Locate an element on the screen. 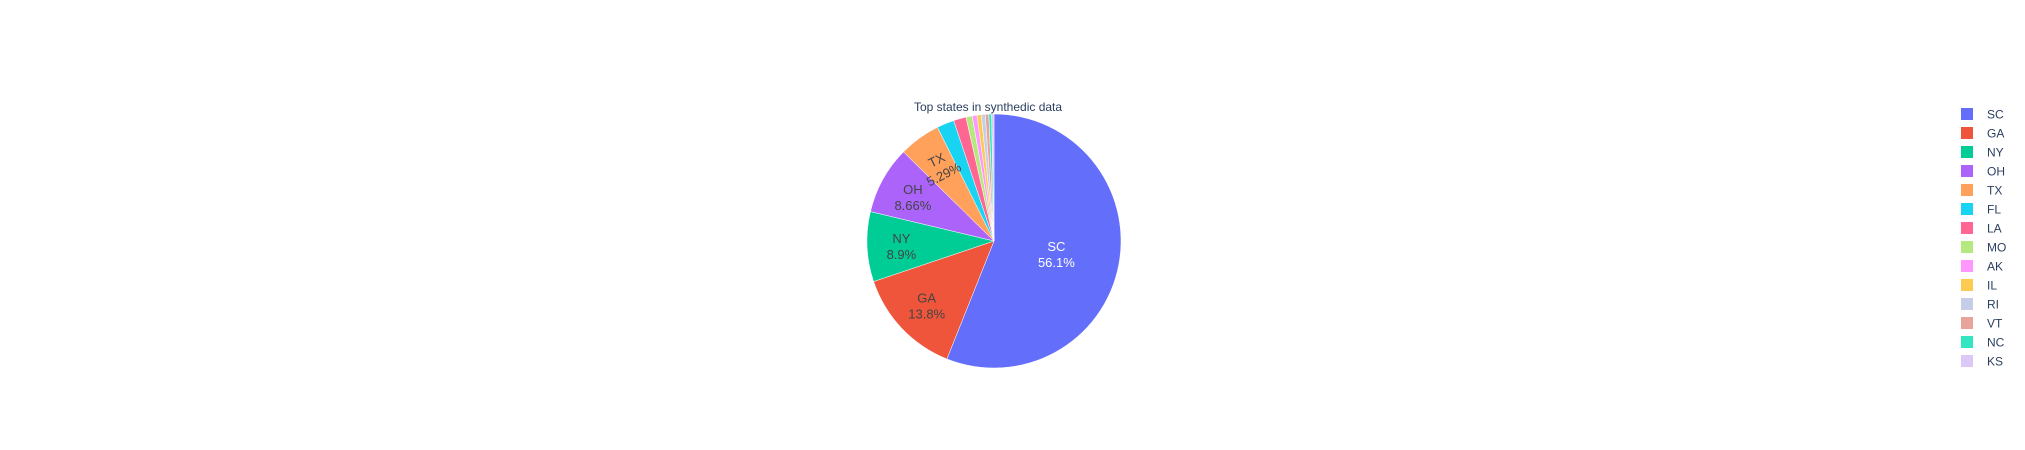 The image size is (2025, 450). legend-item-ks: KS is located at coordinates (1982, 362).